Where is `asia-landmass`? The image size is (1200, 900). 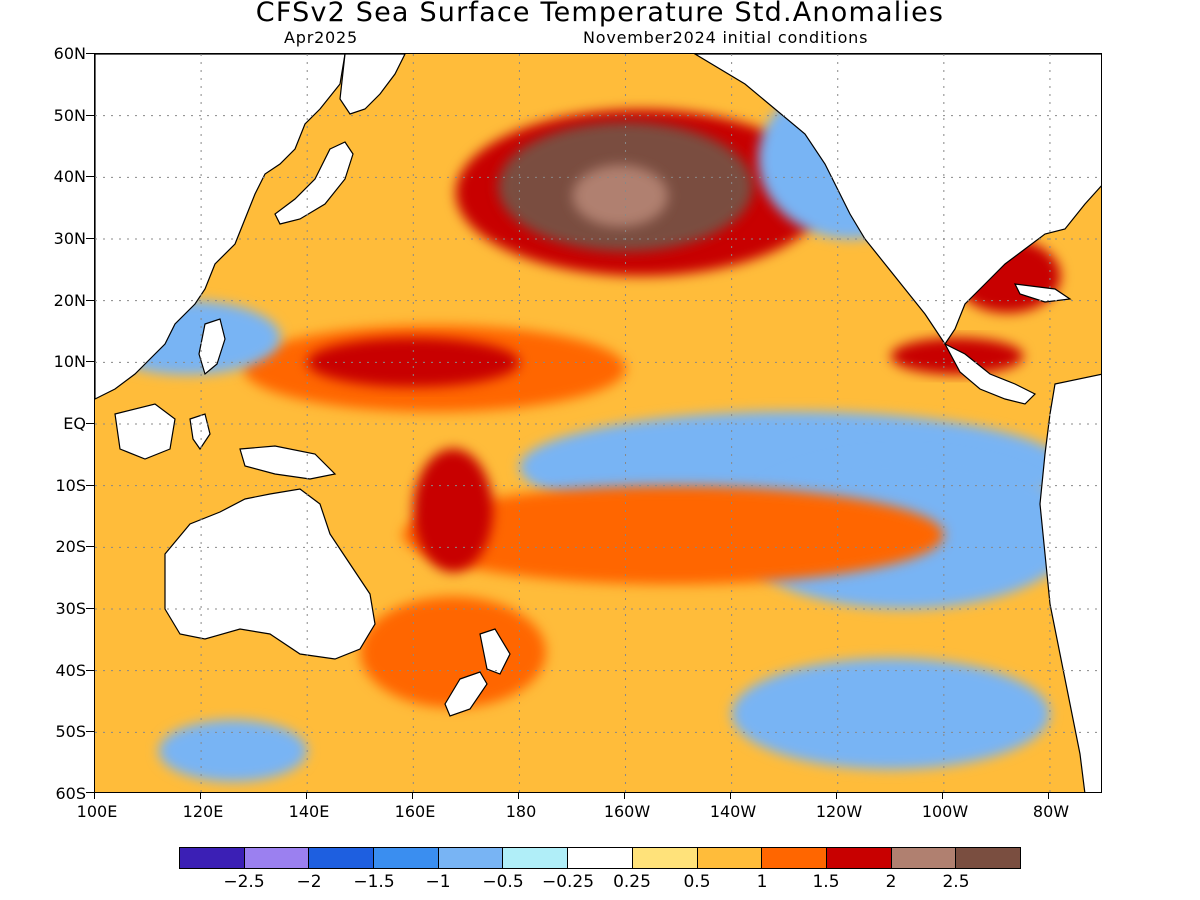 asia-landmass is located at coordinates (220, 227).